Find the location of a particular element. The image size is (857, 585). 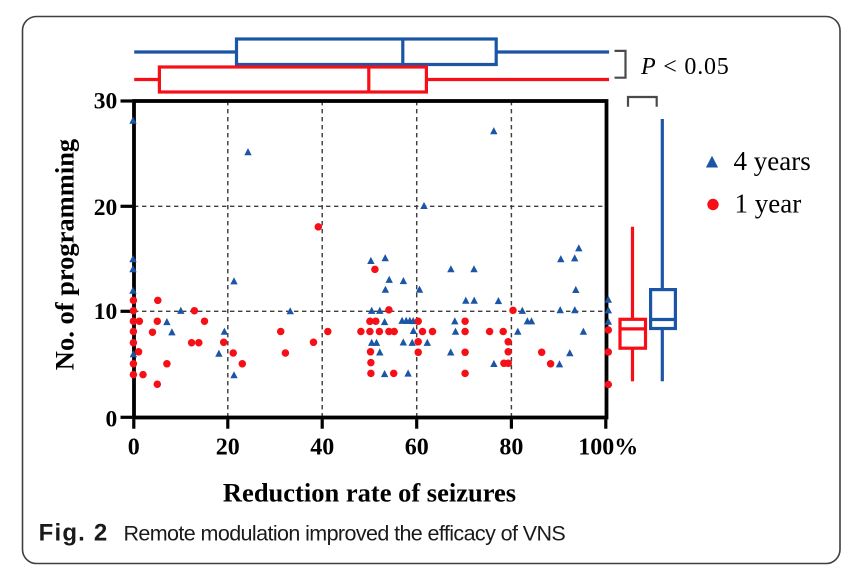

svg-text: 1 year is located at coordinates (768, 204).